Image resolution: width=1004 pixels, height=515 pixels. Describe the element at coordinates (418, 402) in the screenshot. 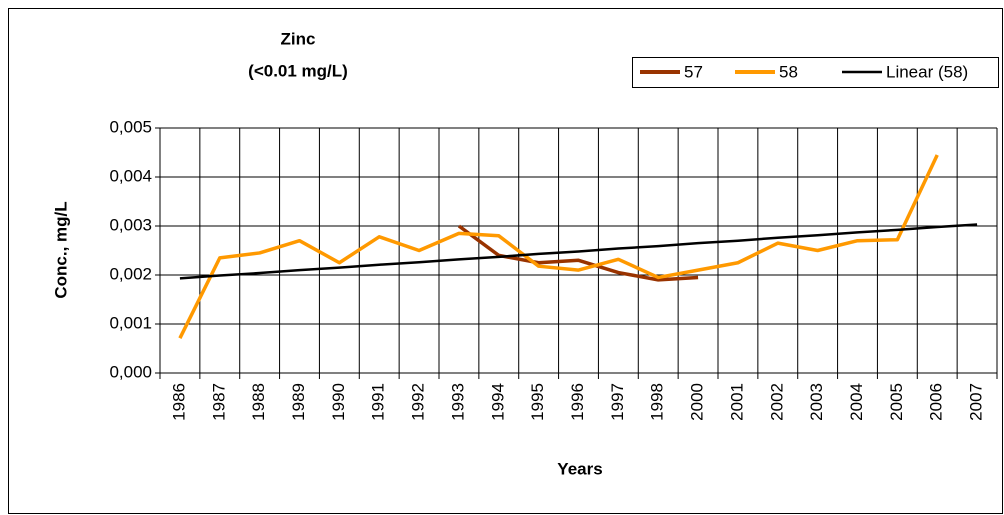

I see `x-tick-label: 1992` at that location.